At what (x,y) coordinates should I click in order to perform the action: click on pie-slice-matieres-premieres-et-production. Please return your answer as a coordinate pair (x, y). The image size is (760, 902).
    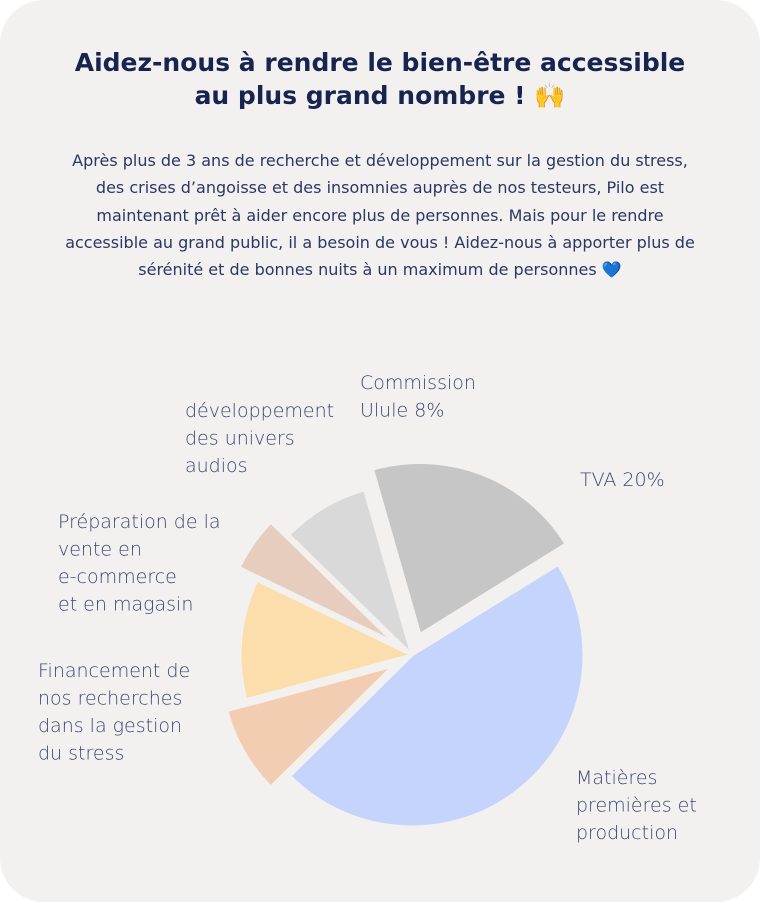
    Looking at the image, I should click on (437, 695).